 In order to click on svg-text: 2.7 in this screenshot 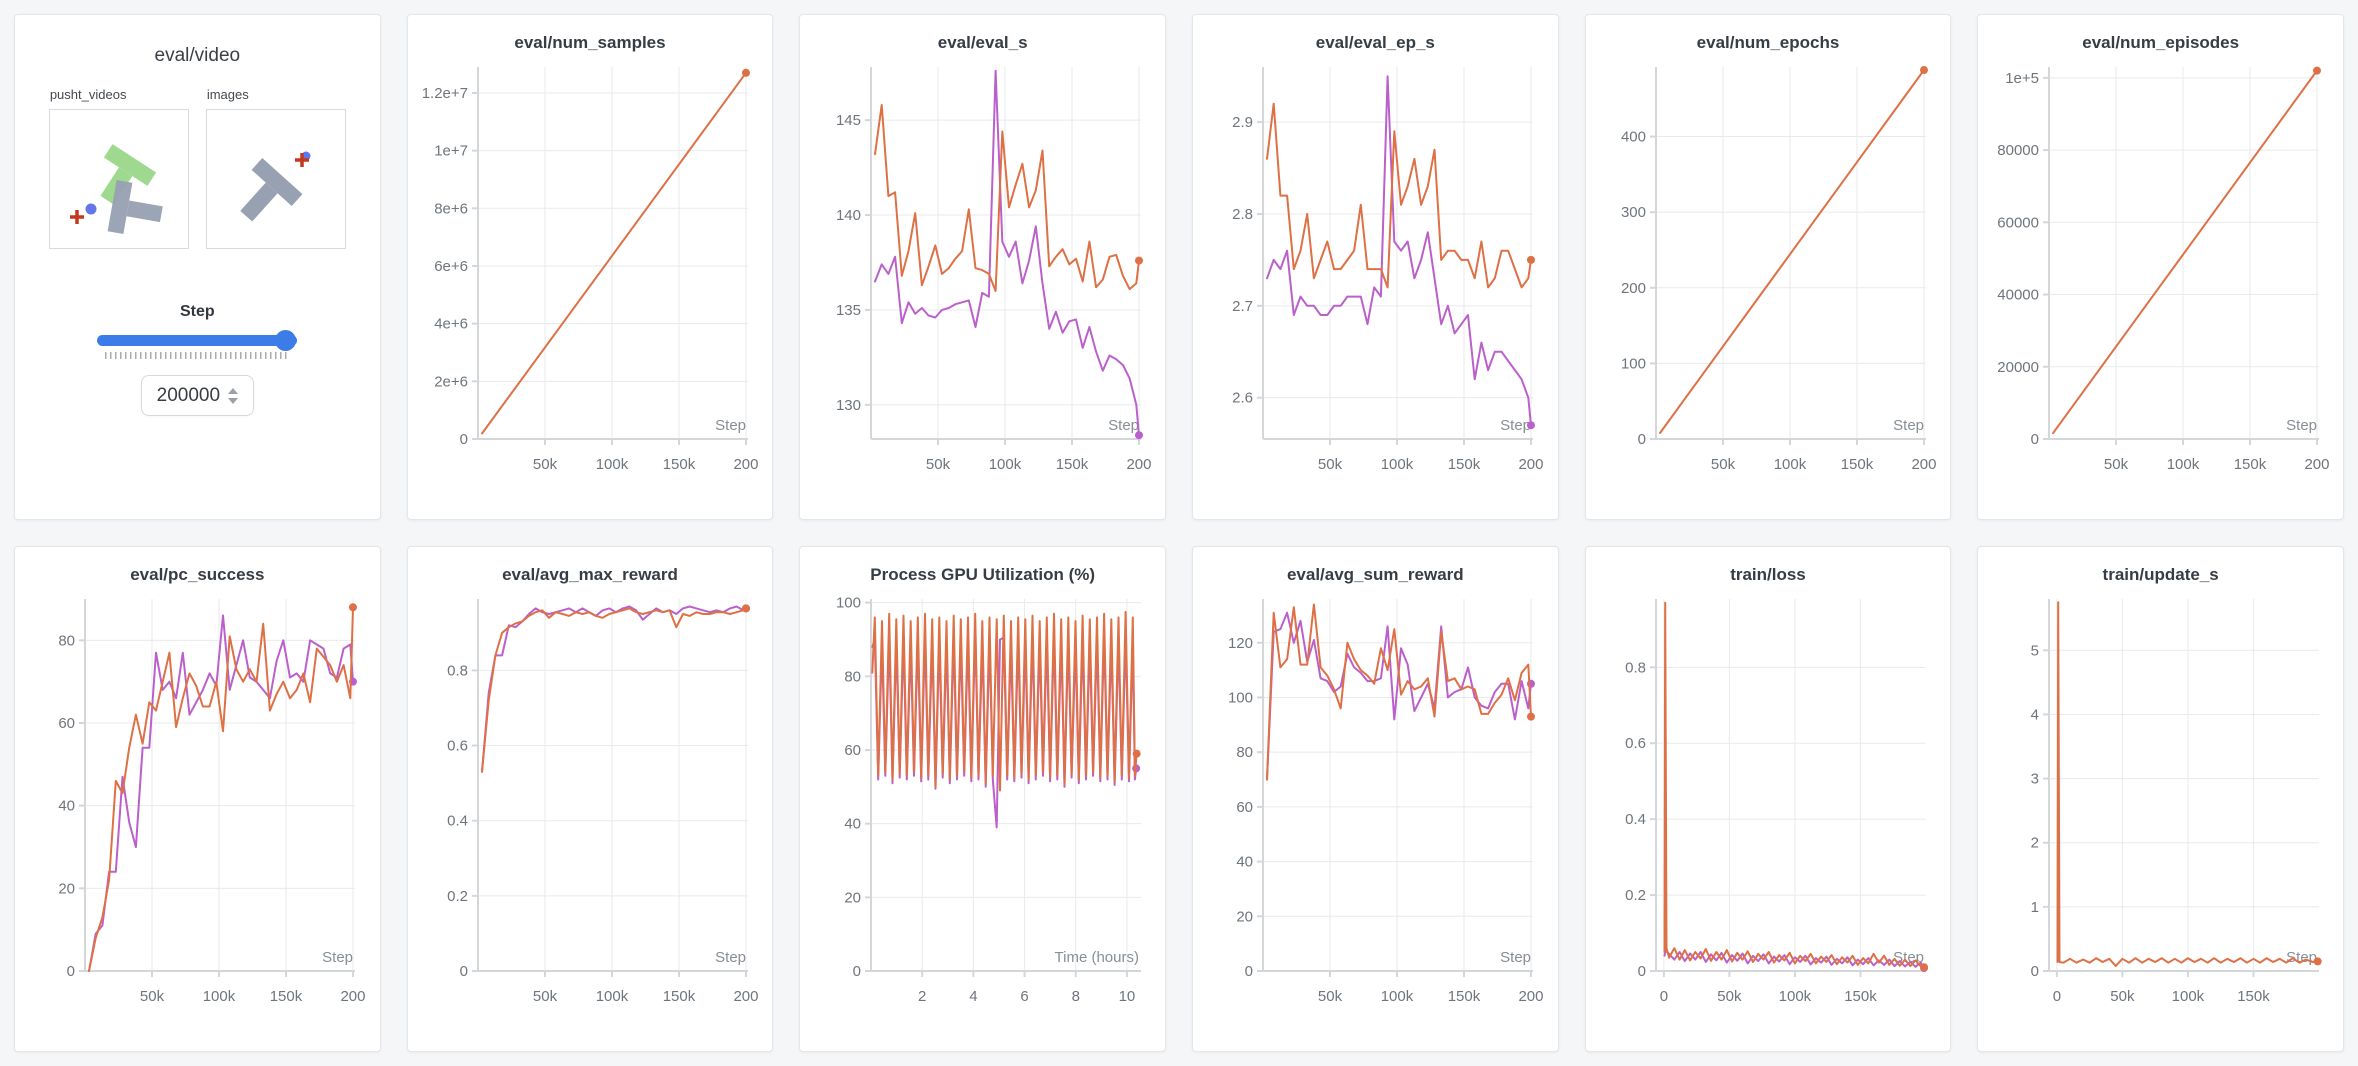, I will do `click(1242, 306)`.